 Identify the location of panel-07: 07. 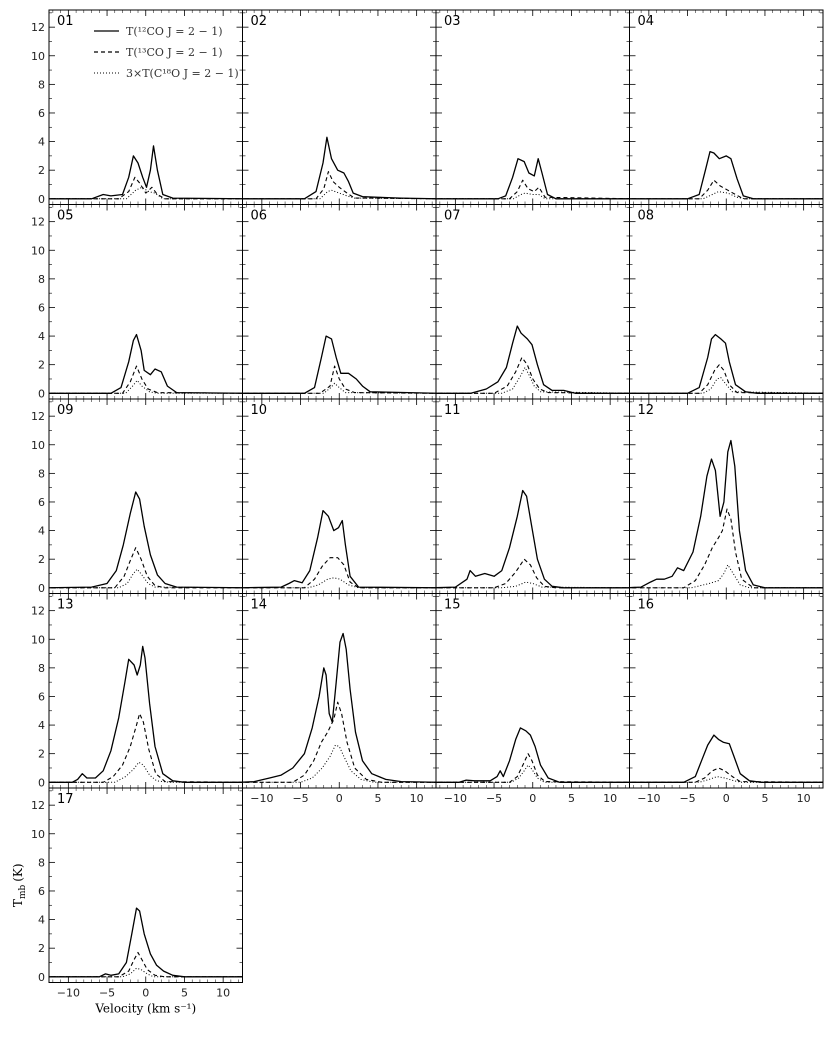
(532, 302).